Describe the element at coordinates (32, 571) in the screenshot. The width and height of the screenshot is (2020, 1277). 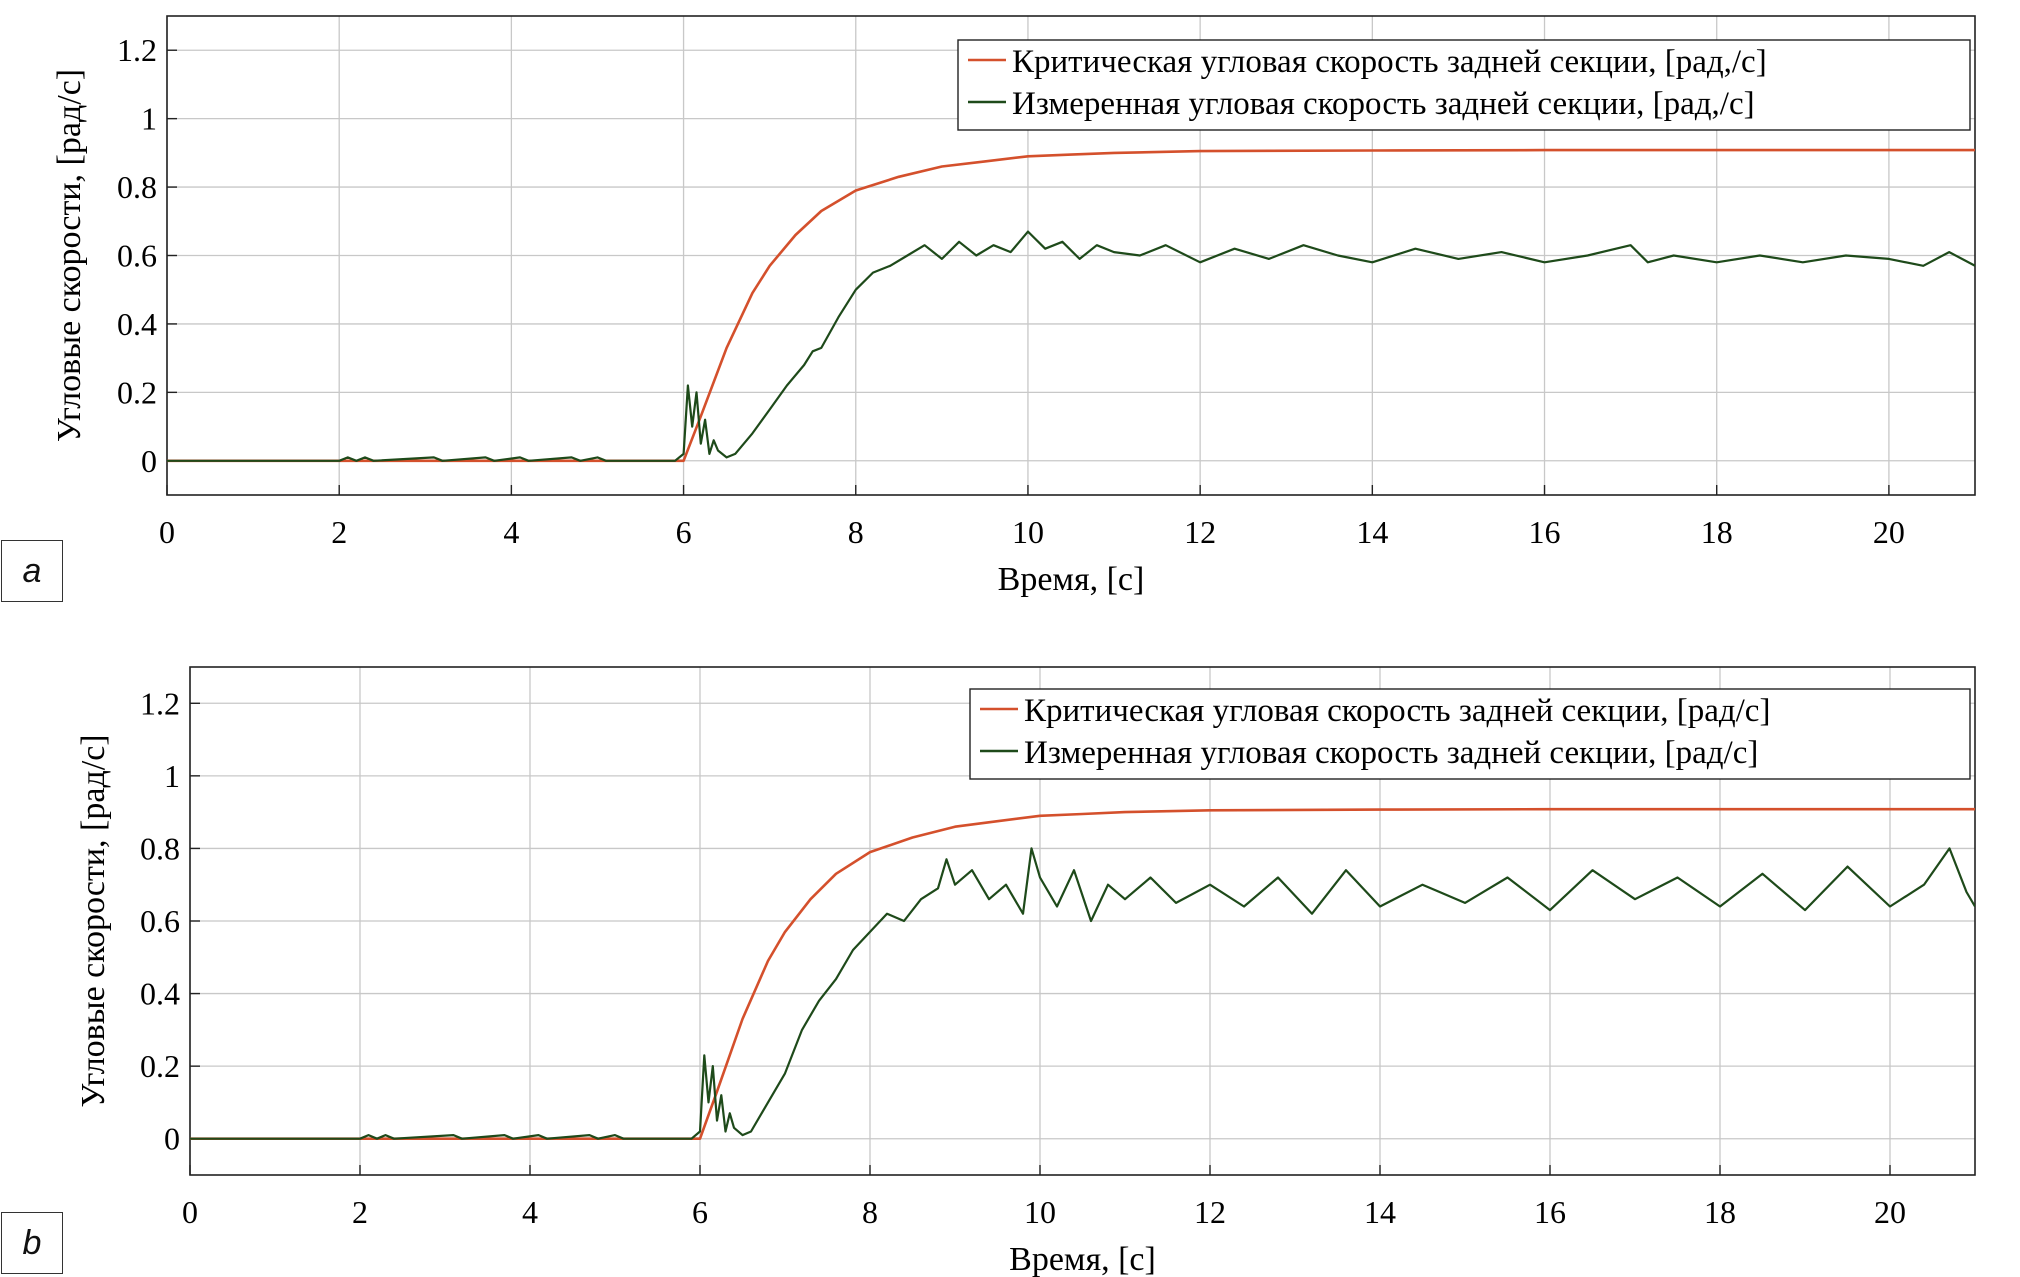
I see `panel-label-a: a` at that location.